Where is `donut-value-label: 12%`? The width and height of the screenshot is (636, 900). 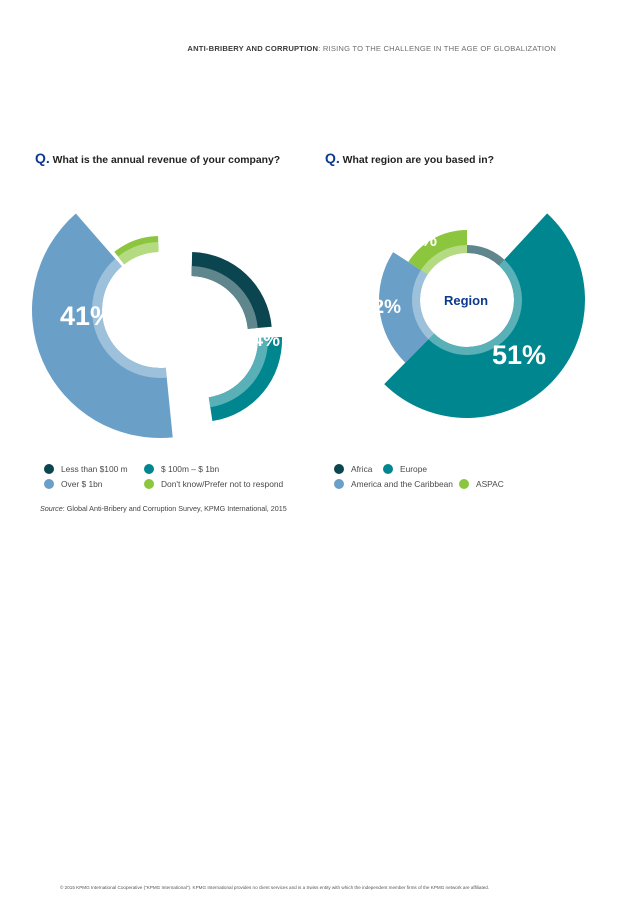 donut-value-label: 12% is located at coordinates (485, 237).